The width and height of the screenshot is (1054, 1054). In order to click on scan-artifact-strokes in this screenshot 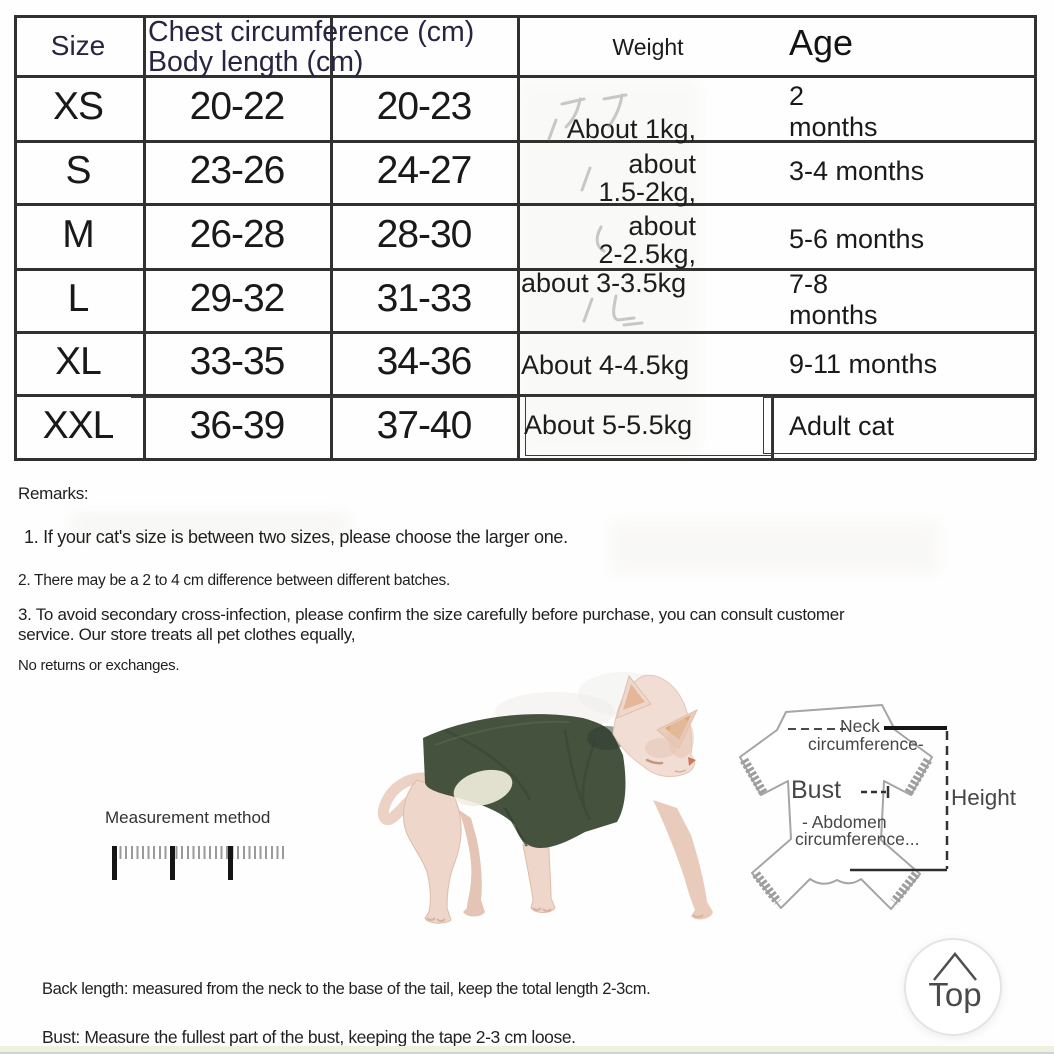, I will do `click(595, 210)`.